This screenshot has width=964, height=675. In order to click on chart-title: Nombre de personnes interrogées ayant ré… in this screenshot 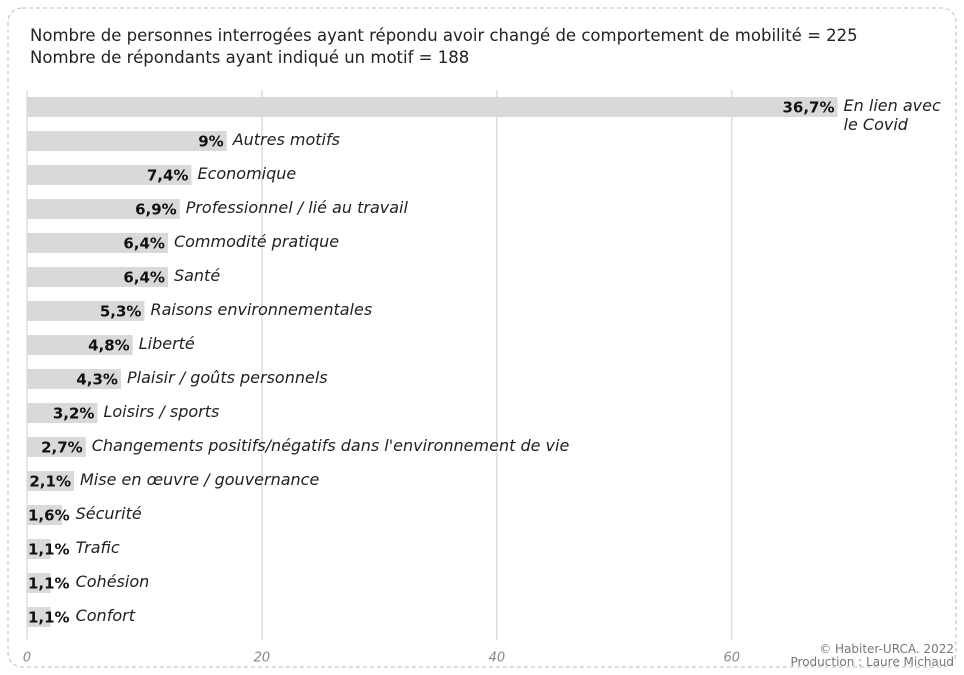, I will do `click(444, 35)`.